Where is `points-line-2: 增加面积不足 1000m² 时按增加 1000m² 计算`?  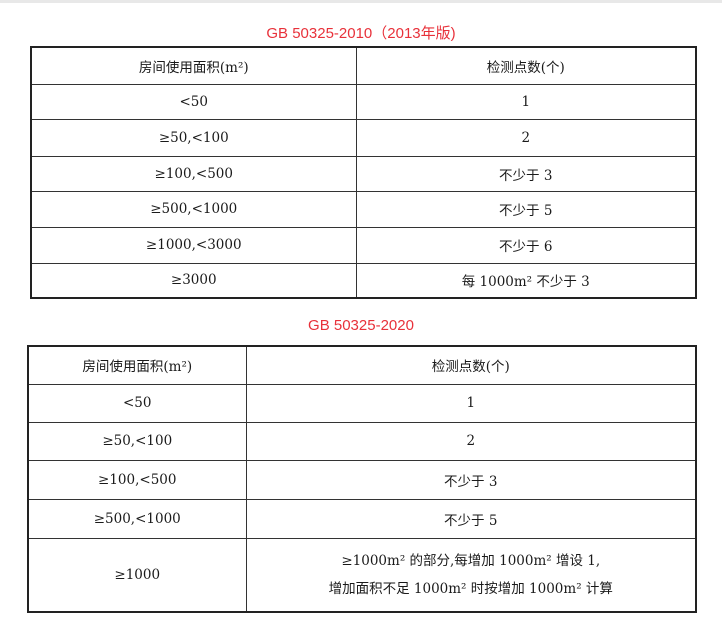
points-line-2: 增加面积不足 1000m² 时按增加 1000m² 计算 is located at coordinates (470, 588).